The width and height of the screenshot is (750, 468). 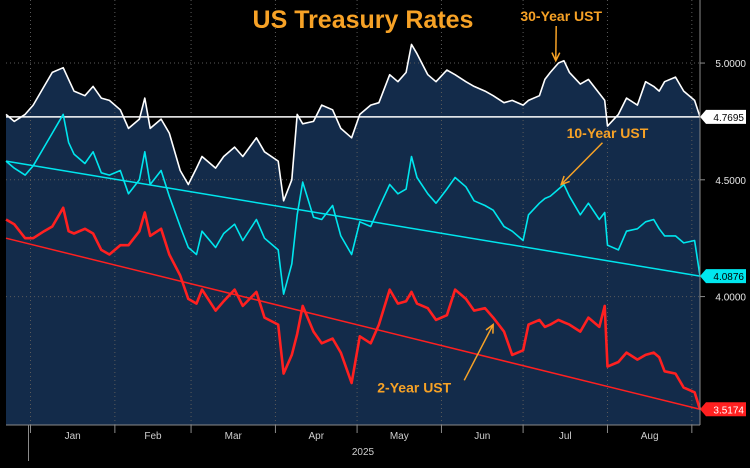 What do you see at coordinates (363, 452) in the screenshot?
I see `x-axis-year-label: 2025` at bounding box center [363, 452].